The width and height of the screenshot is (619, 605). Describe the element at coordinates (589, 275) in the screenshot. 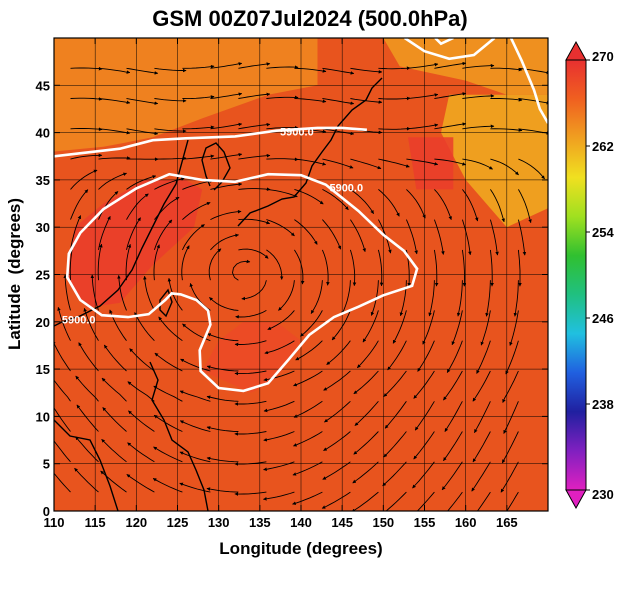

I see `colorbar: 230 238 246 254 262 270` at that location.